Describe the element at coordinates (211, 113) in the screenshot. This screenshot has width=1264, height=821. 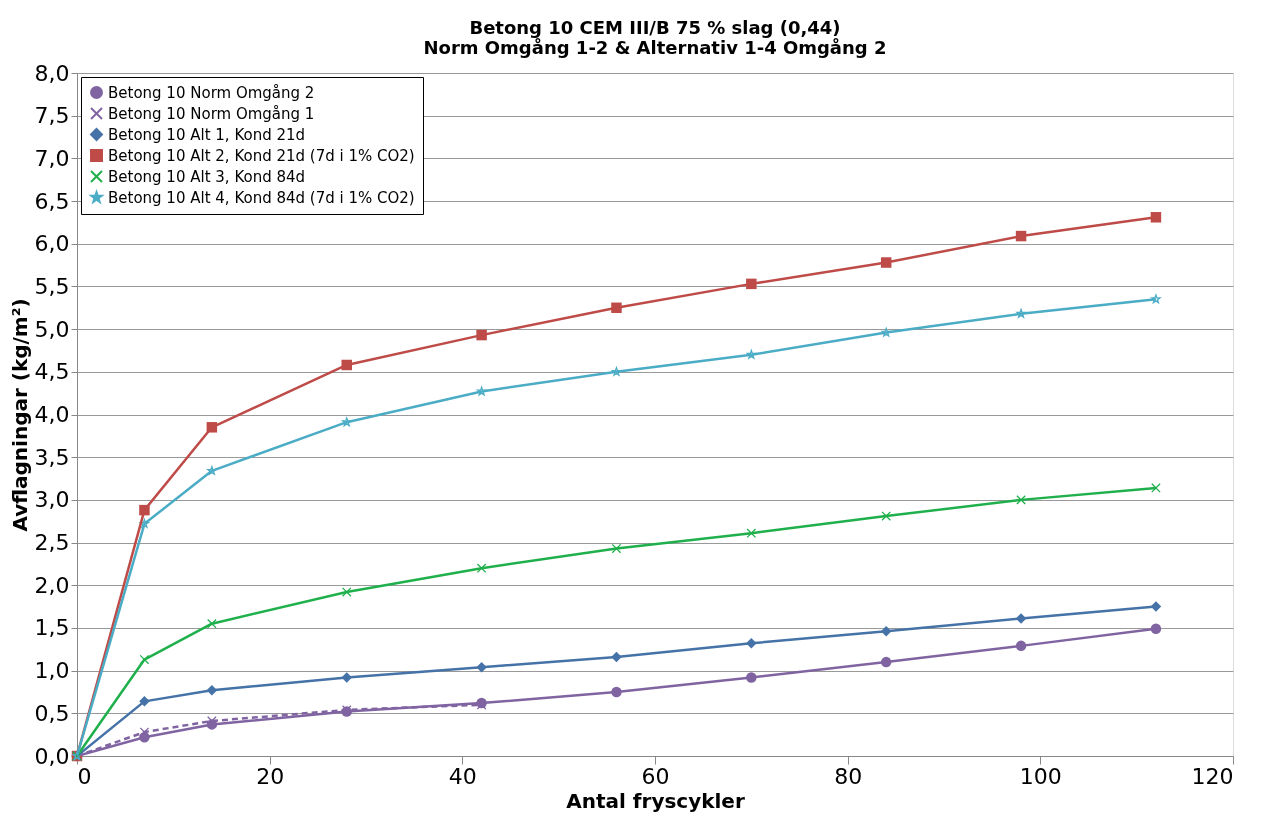
I see `legend-label: Betong 10 Norm Omgång 1` at that location.